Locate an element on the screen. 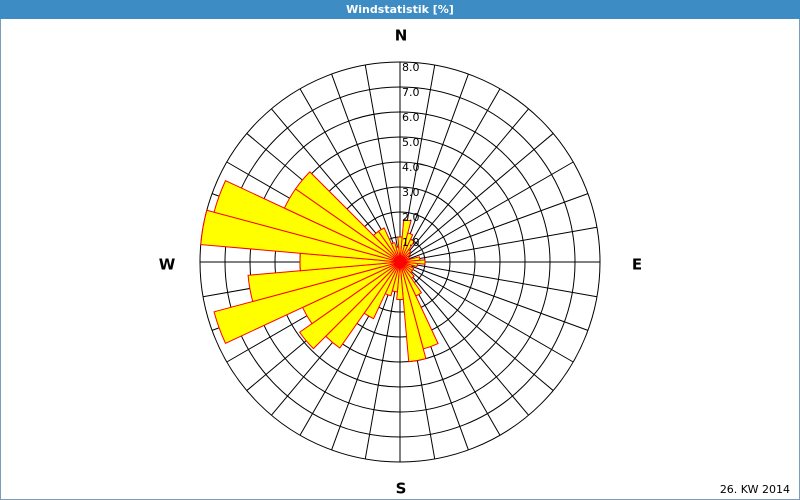 Image resolution: width=800 pixels, height=500 pixels. center-dot is located at coordinates (400, 262).